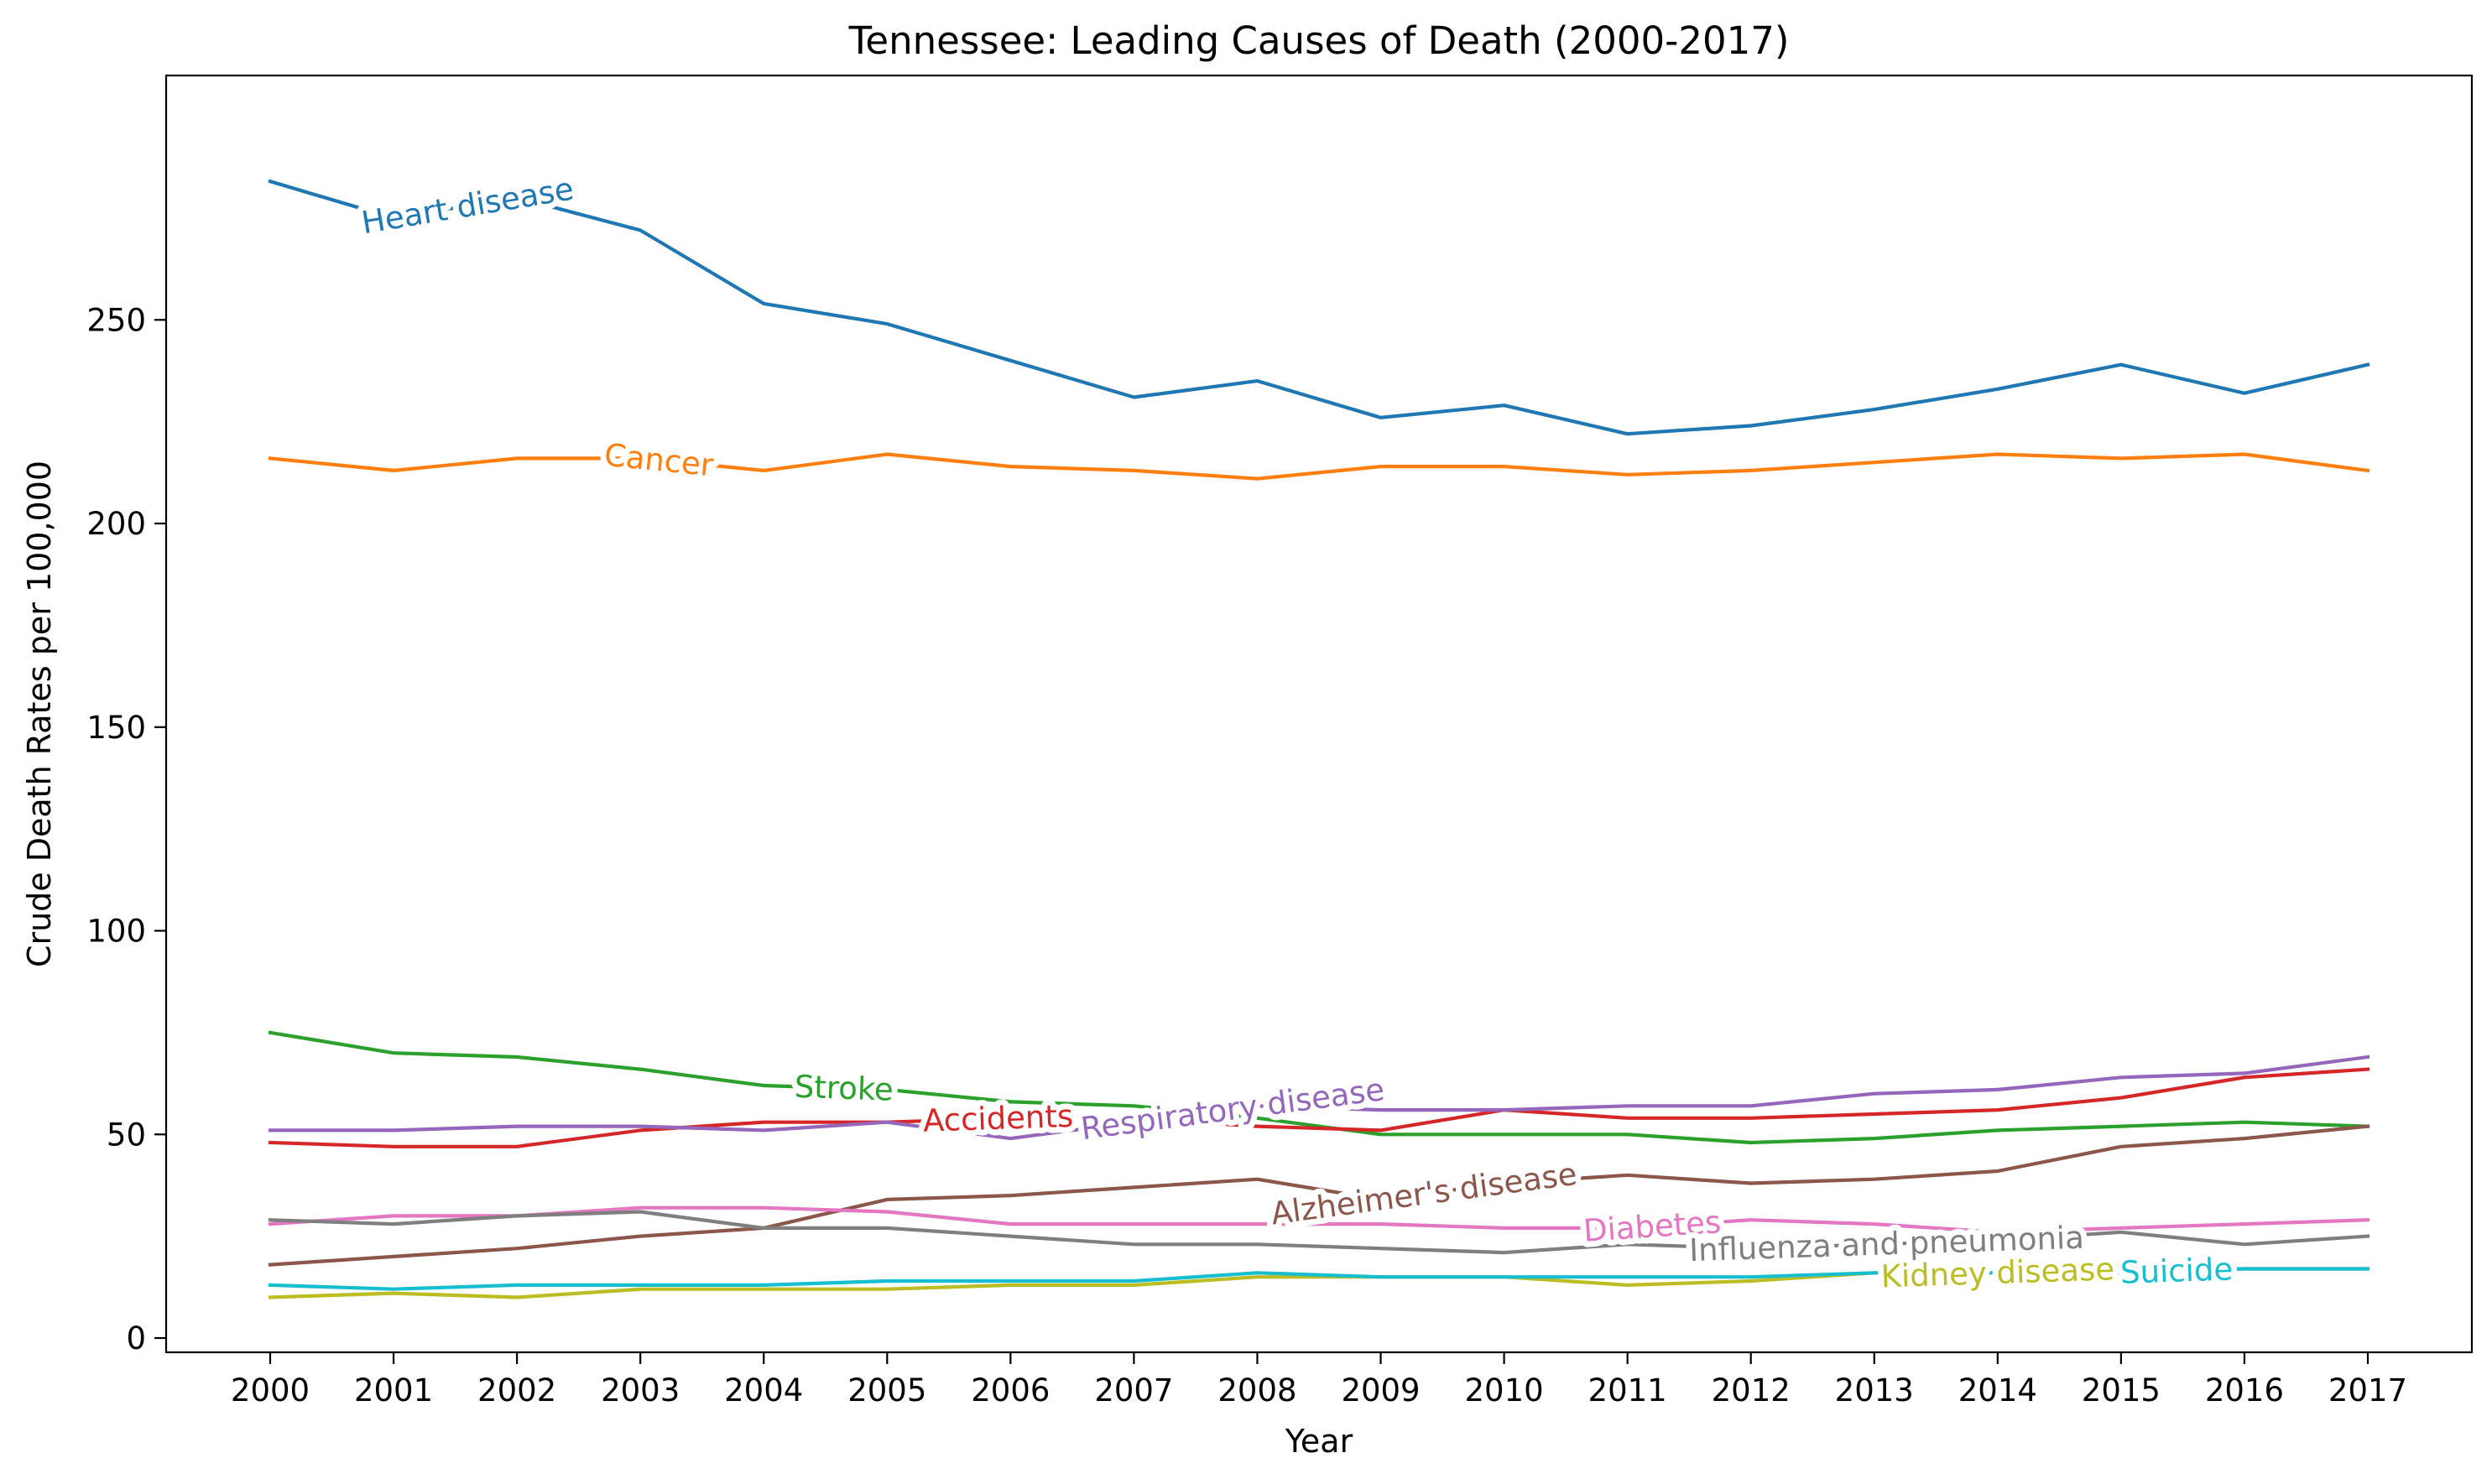 The image size is (2492, 1484). I want to click on x-tick-label: 2002, so click(516, 1390).